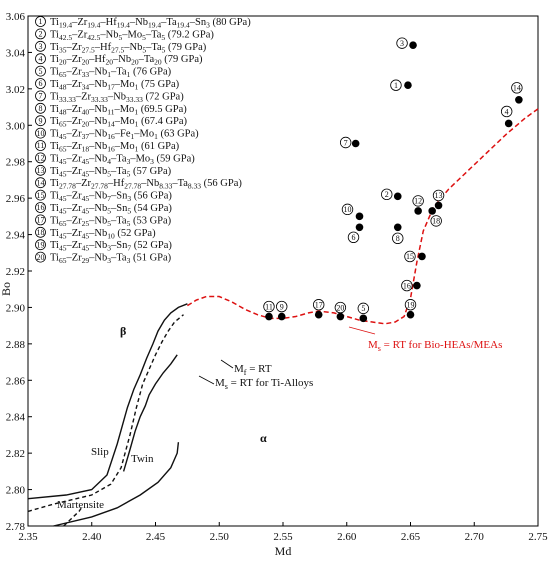  I want to click on ms-bio-heas-label: Ms = RT for Bio-HEAs/MEAs, so click(435, 346).